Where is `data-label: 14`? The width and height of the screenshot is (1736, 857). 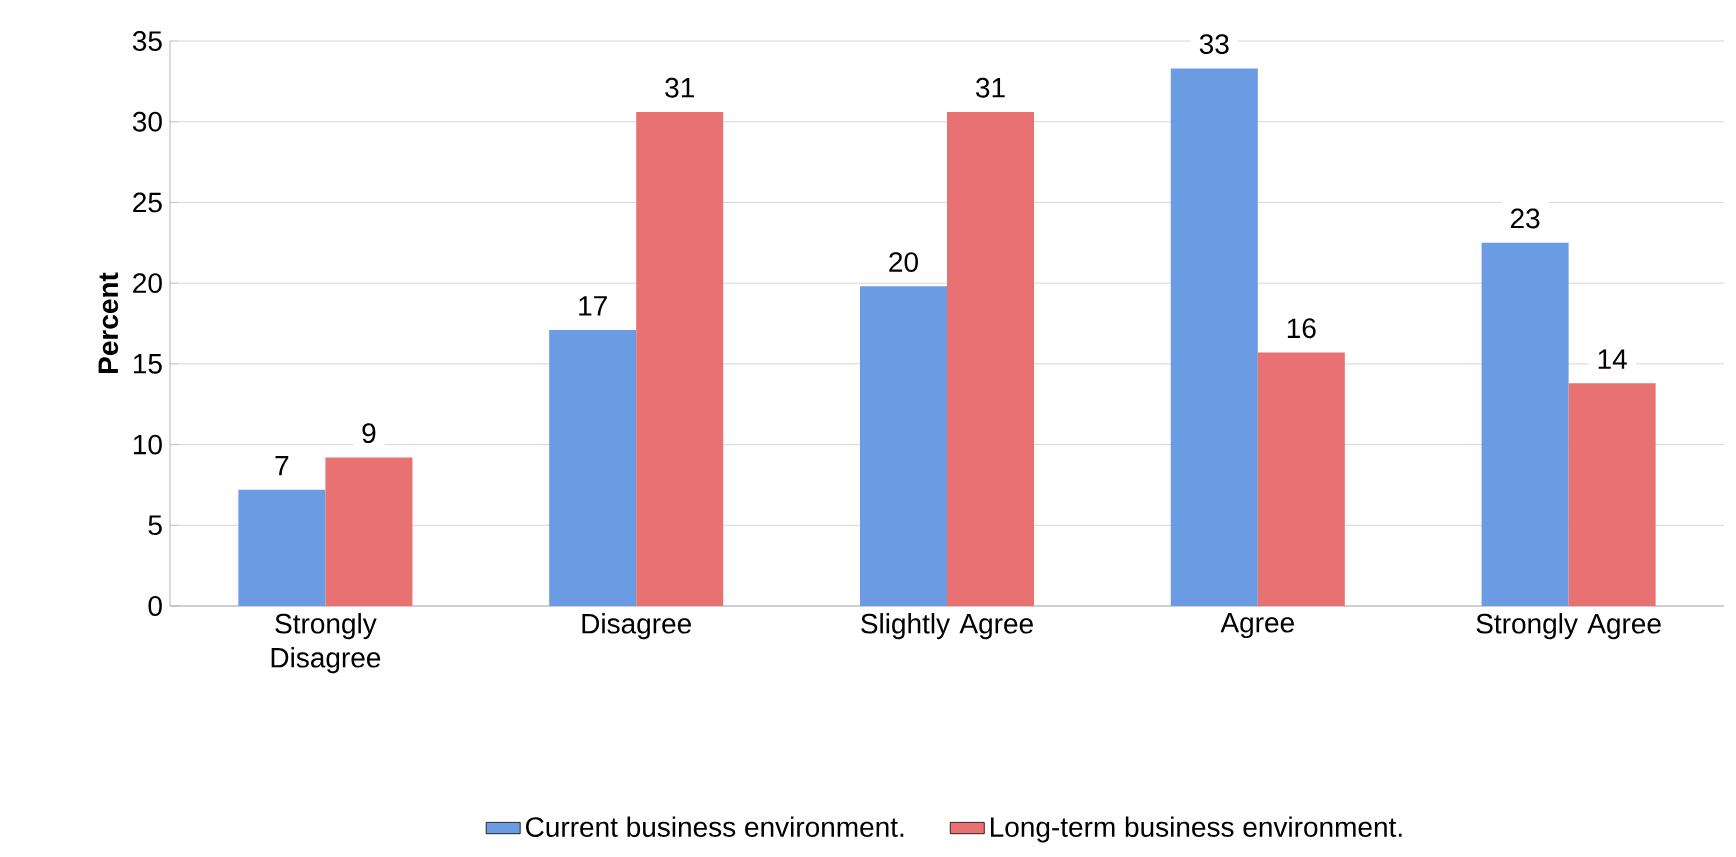 data-label: 14 is located at coordinates (1612, 359).